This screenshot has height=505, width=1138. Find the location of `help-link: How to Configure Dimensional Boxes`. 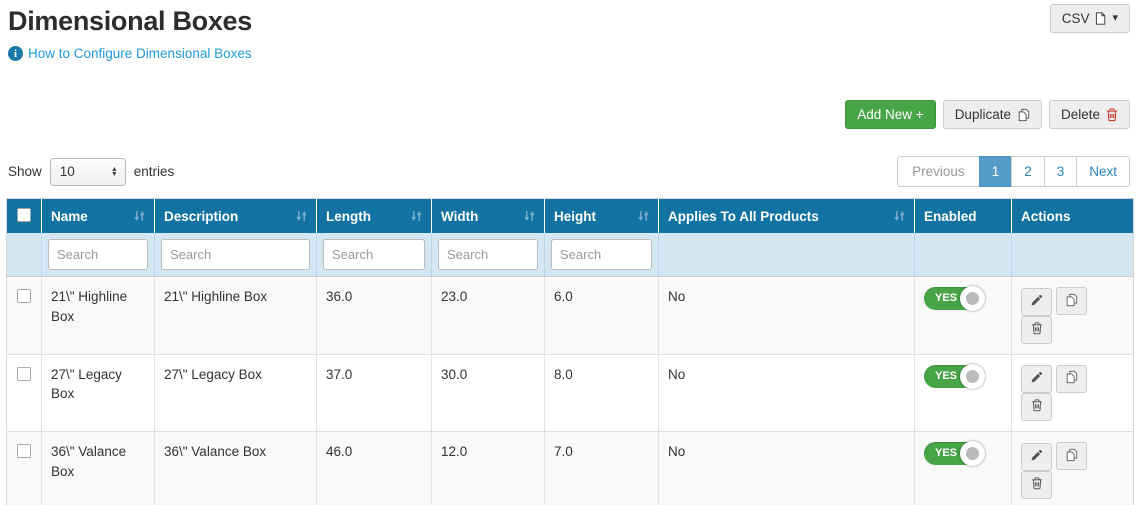

help-link: How to Configure Dimensional Boxes is located at coordinates (140, 53).